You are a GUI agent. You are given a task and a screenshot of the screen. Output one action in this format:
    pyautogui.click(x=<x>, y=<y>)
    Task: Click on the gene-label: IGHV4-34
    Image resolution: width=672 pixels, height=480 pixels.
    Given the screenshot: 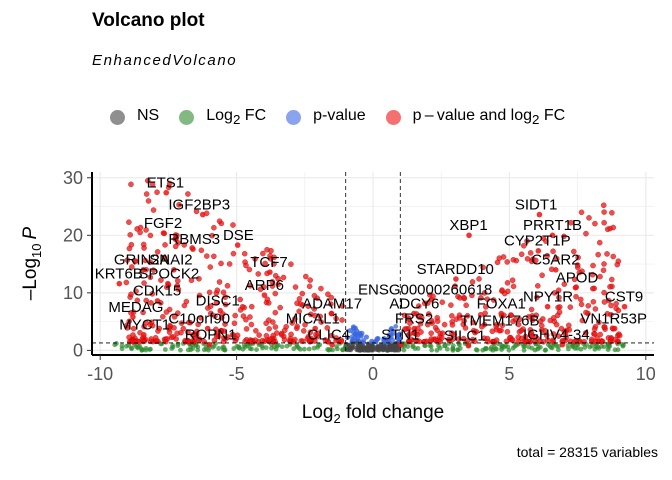 What is the action you would take?
    pyautogui.click(x=556, y=334)
    